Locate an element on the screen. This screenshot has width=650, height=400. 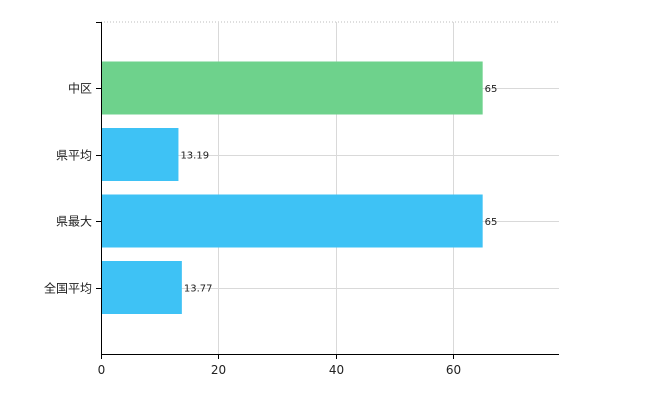
y-tick-label: 中区 is located at coordinates (80, 88).